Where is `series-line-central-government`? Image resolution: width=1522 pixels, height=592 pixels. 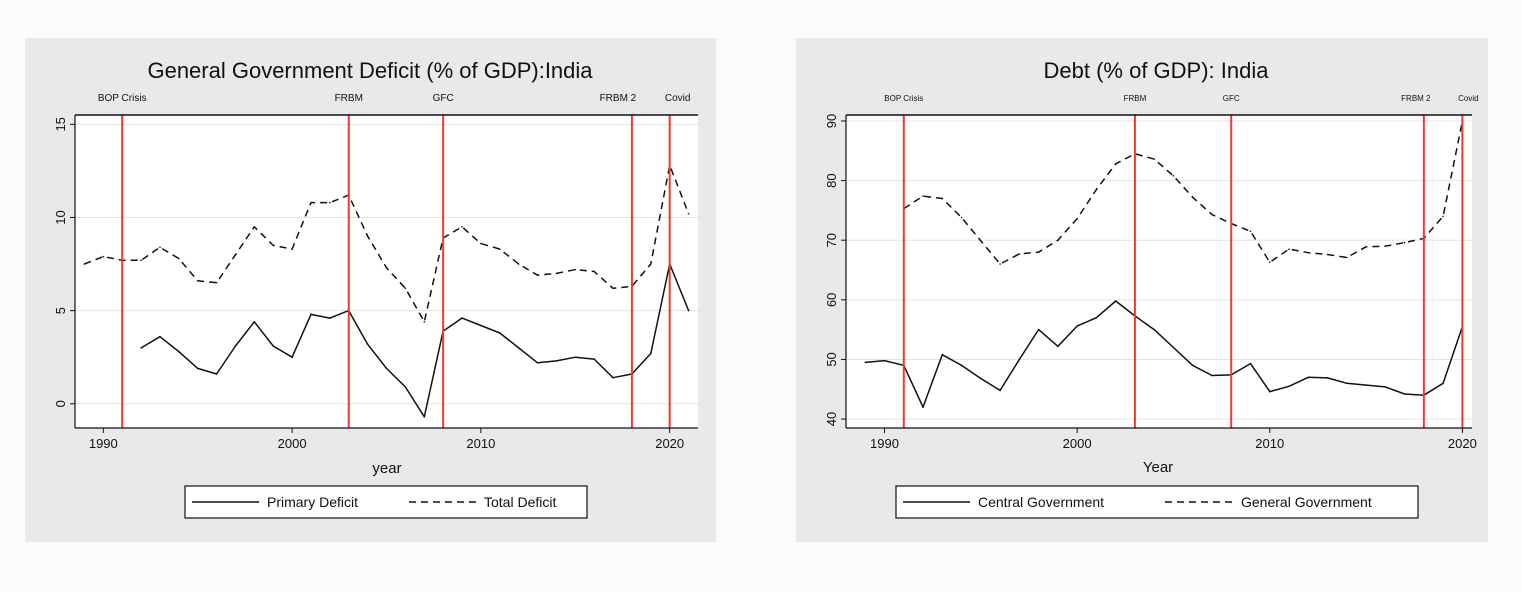
series-line-central-government is located at coordinates (1164, 354).